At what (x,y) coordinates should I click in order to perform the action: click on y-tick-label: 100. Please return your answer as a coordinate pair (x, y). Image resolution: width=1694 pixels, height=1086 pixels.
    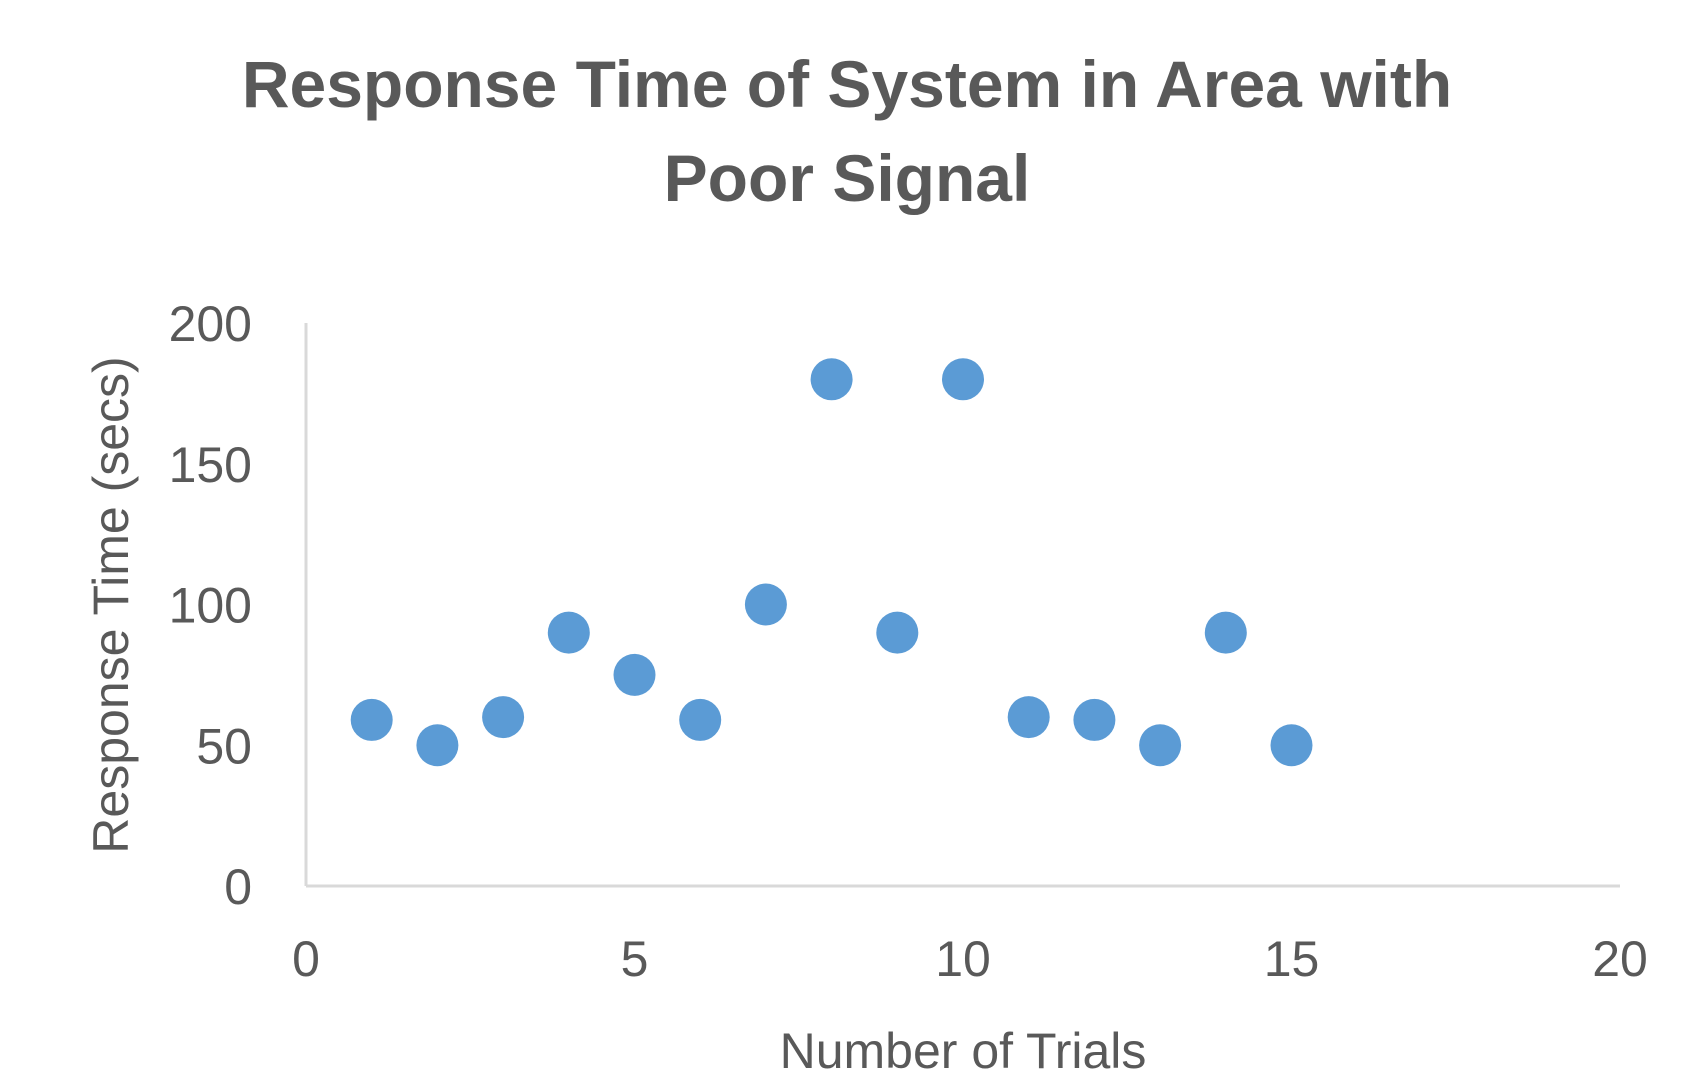
    Looking at the image, I should click on (210, 606).